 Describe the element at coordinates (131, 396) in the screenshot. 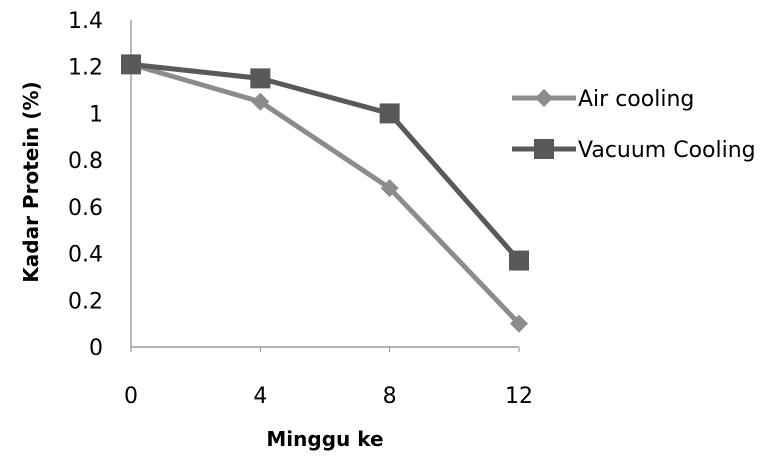

I see `x-tick-label: 0` at that location.